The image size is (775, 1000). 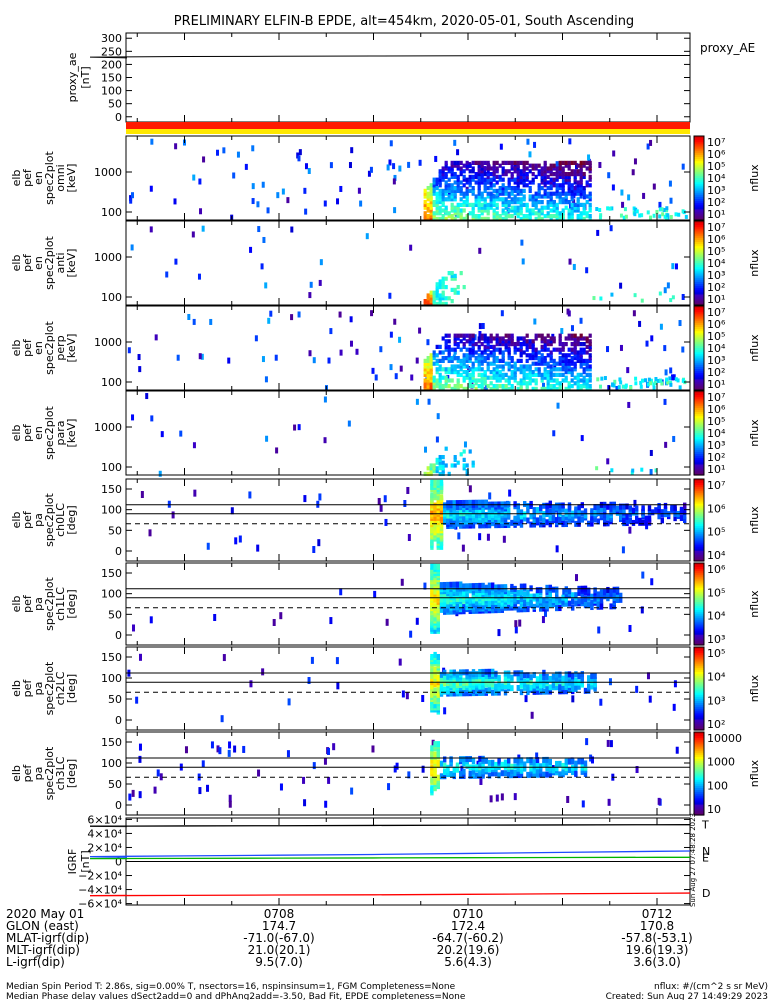 I want to click on energy-3-cbar-cell, so click(x=699, y=339).